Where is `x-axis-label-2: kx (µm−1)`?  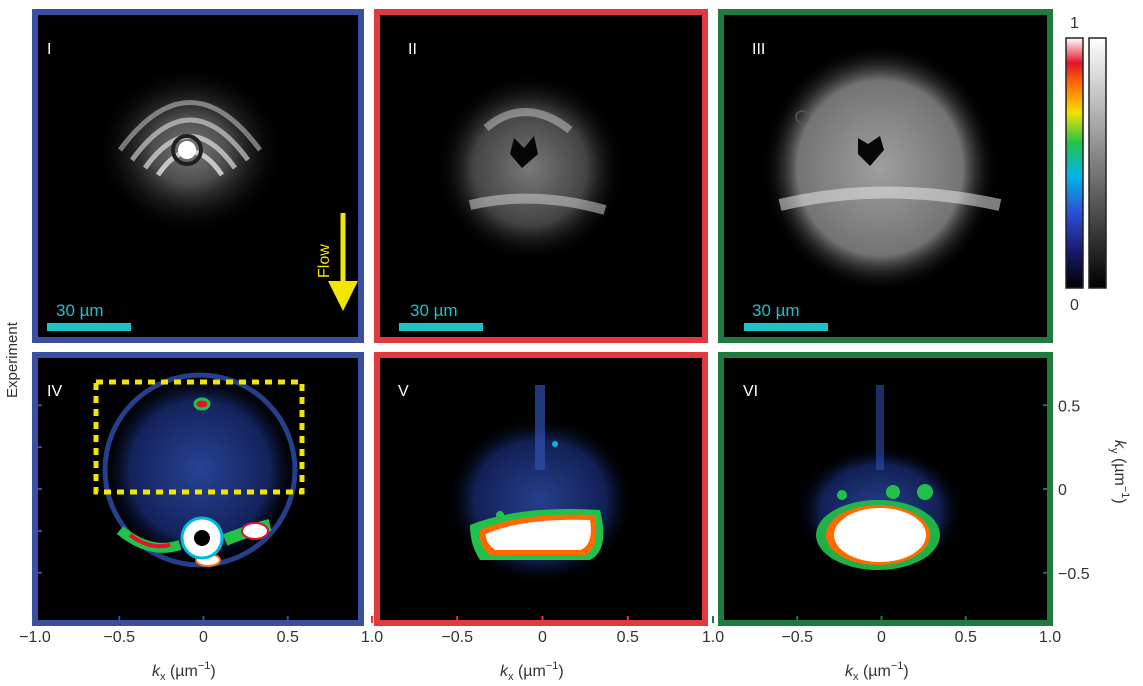
x-axis-label-2: kx (µm−1) is located at coordinates (532, 671).